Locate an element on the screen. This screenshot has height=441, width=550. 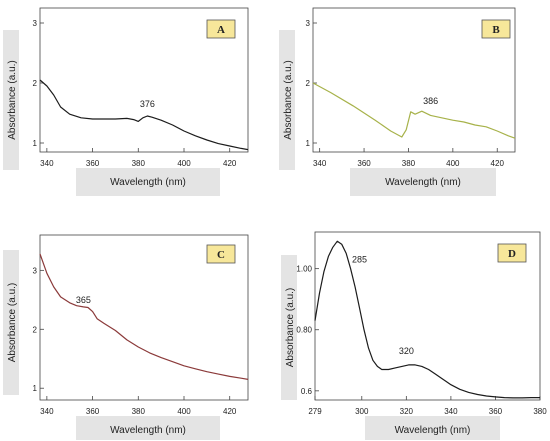
x-tick-label: 279 is located at coordinates (315, 411).